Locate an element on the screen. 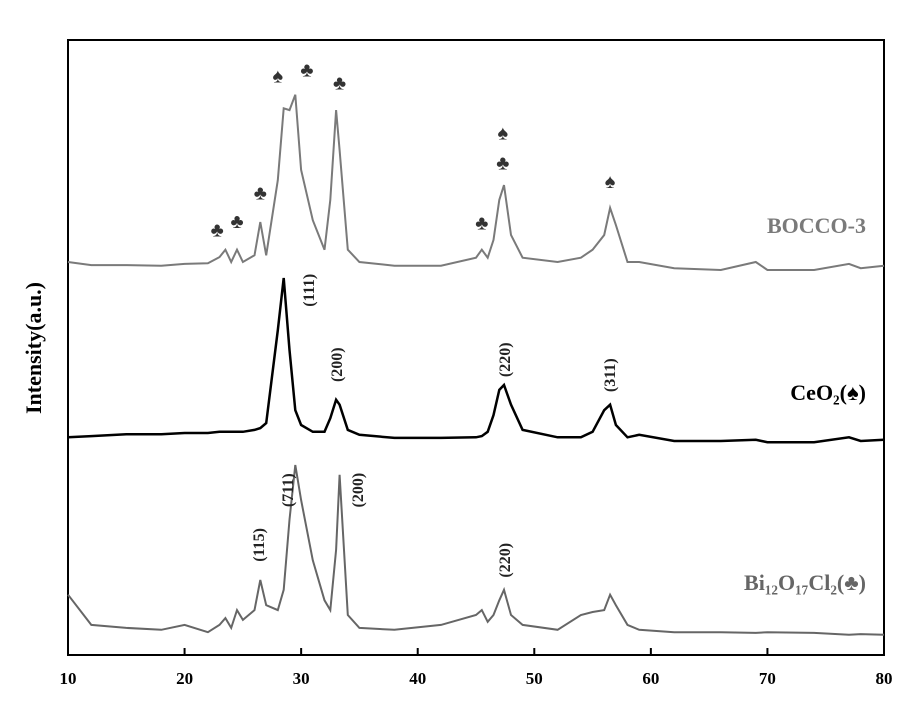 The height and width of the screenshot is (727, 914). annotation: (115) is located at coordinates (259, 545).